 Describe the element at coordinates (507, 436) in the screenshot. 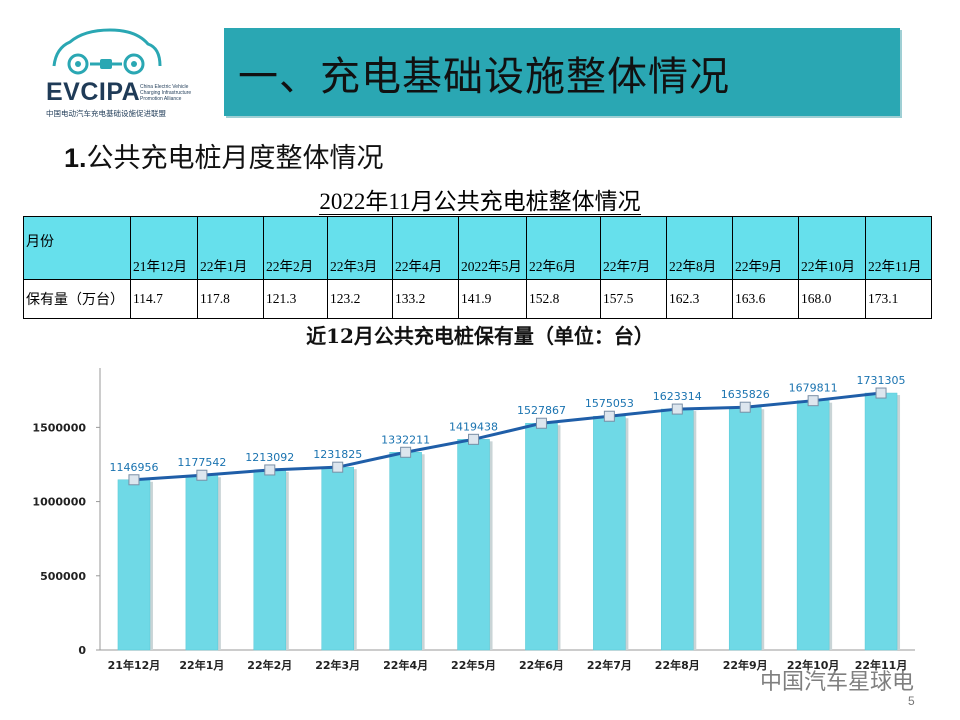

I see `series-line` at that location.